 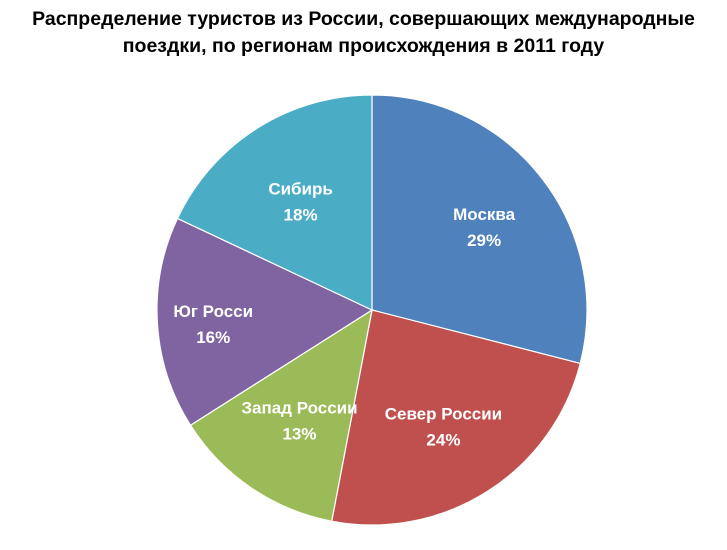 I want to click on slice-category-label: Север России, so click(x=443, y=414).